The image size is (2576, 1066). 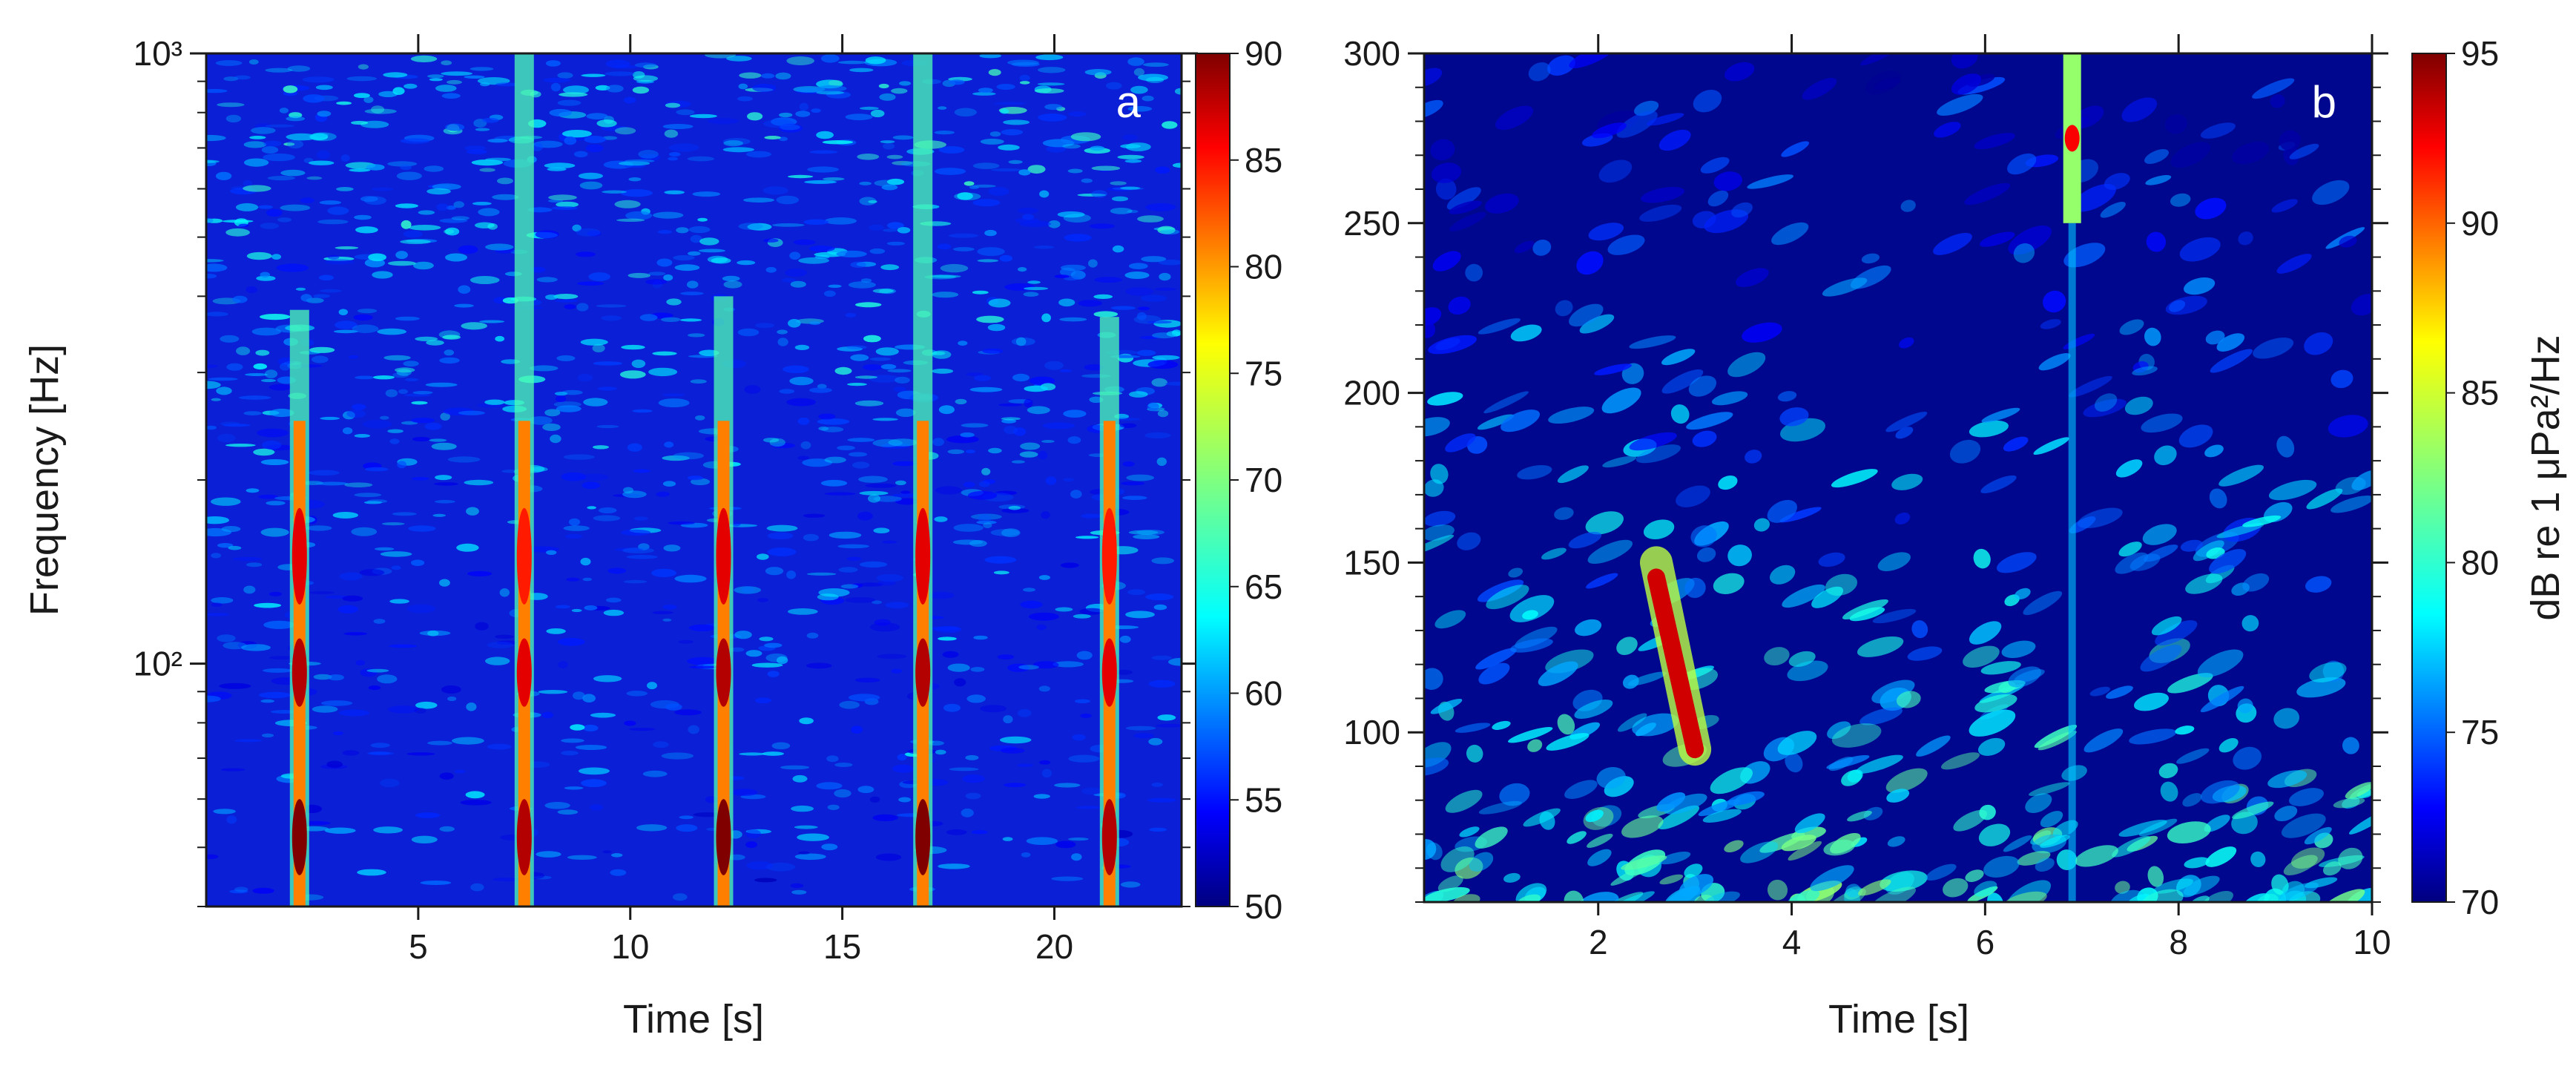 I want to click on colorbar-b, so click(x=2429, y=478).